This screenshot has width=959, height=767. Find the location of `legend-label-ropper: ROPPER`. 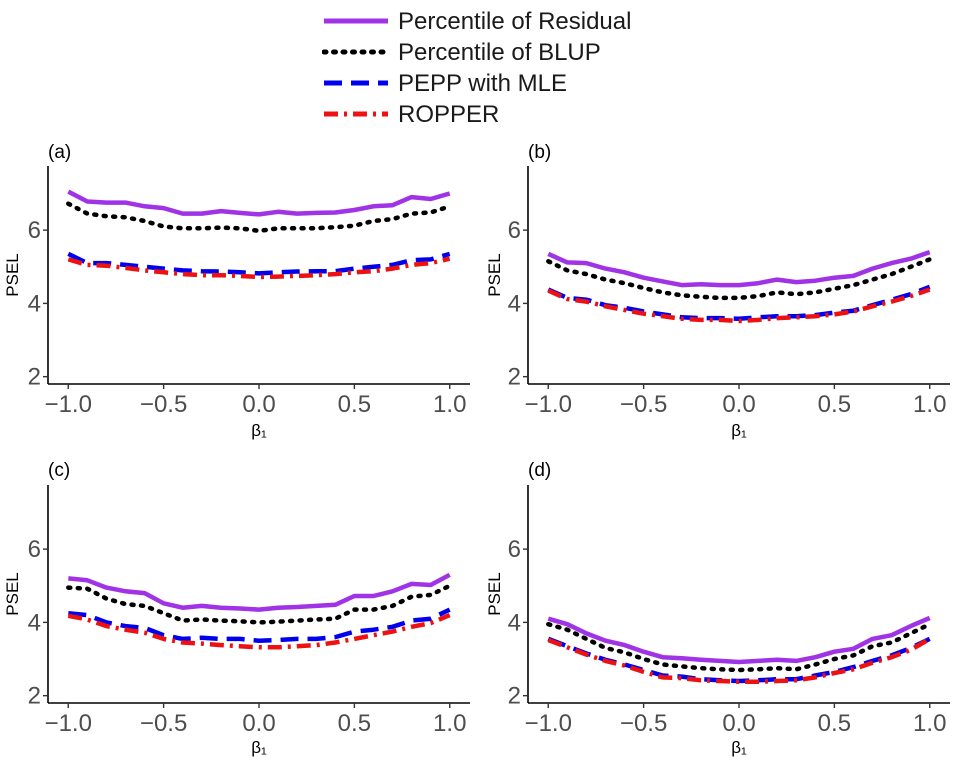

legend-label-ropper: ROPPER is located at coordinates (449, 114).